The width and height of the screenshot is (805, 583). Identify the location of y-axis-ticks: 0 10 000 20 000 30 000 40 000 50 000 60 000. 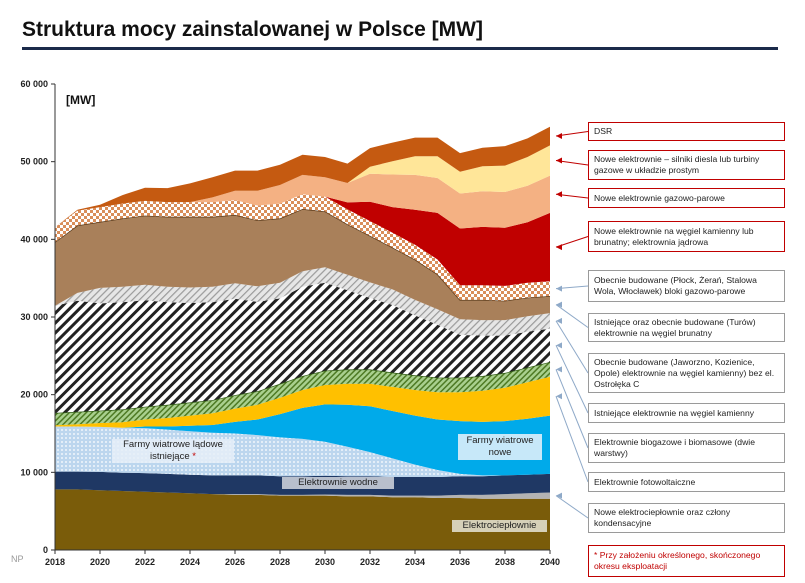
(37, 317).